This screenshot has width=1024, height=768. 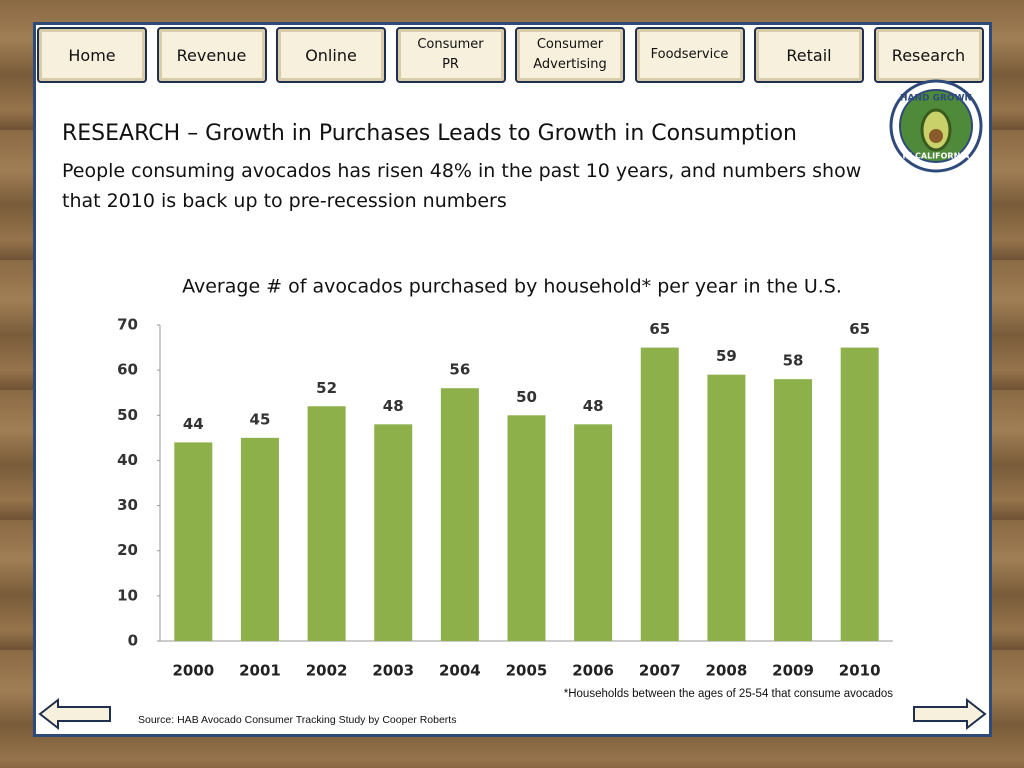 What do you see at coordinates (936, 99) in the screenshot?
I see `logo-text: HAND GROWN` at bounding box center [936, 99].